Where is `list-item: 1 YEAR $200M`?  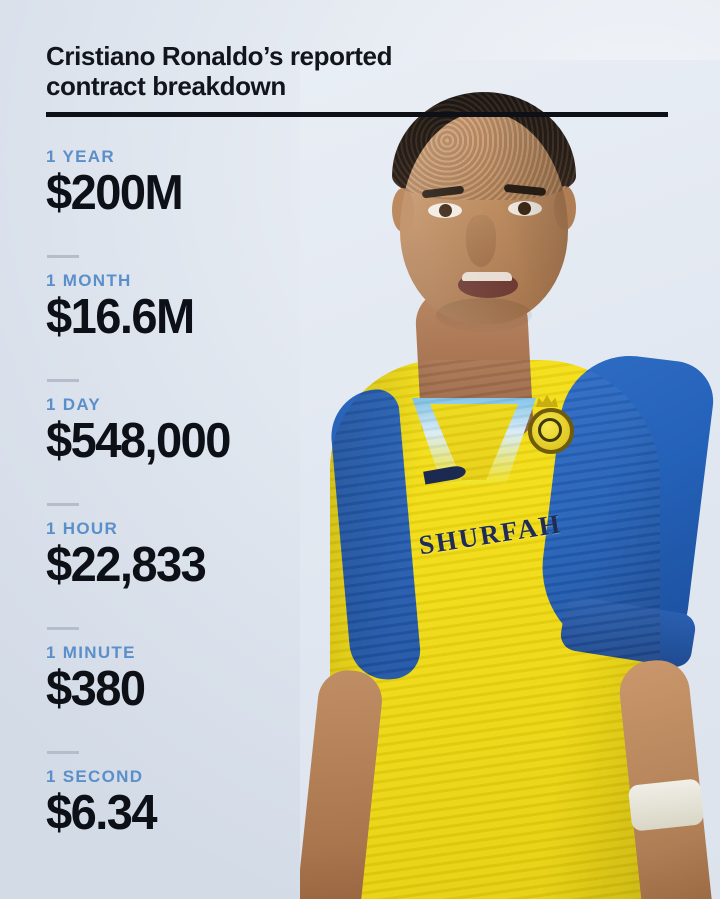 list-item: 1 YEAR $200M is located at coordinates (246, 210).